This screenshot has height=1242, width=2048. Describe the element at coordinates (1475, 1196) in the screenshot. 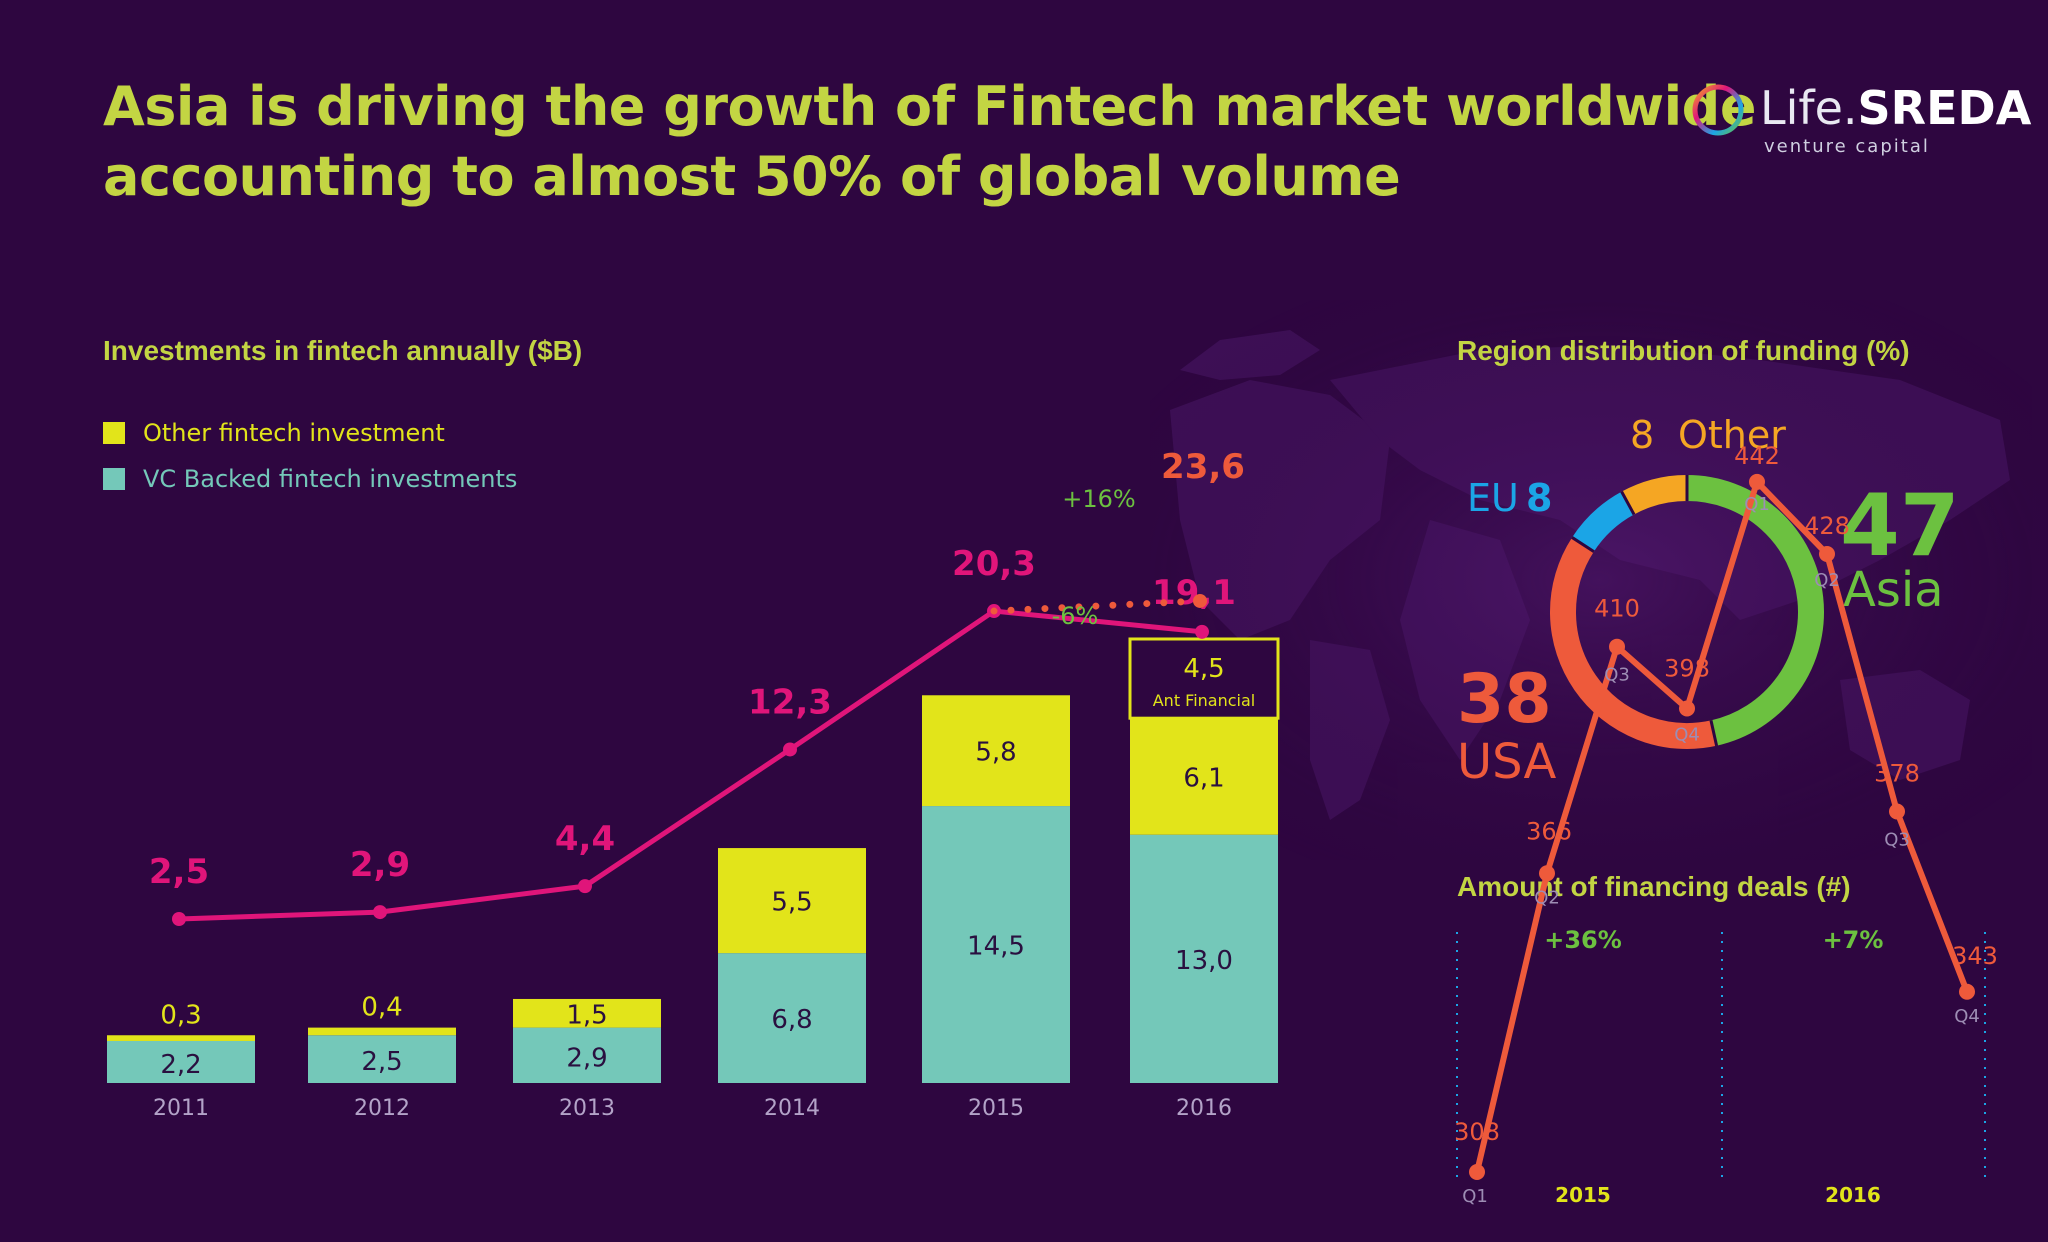

I see `deals-quarter-0: Q1` at that location.